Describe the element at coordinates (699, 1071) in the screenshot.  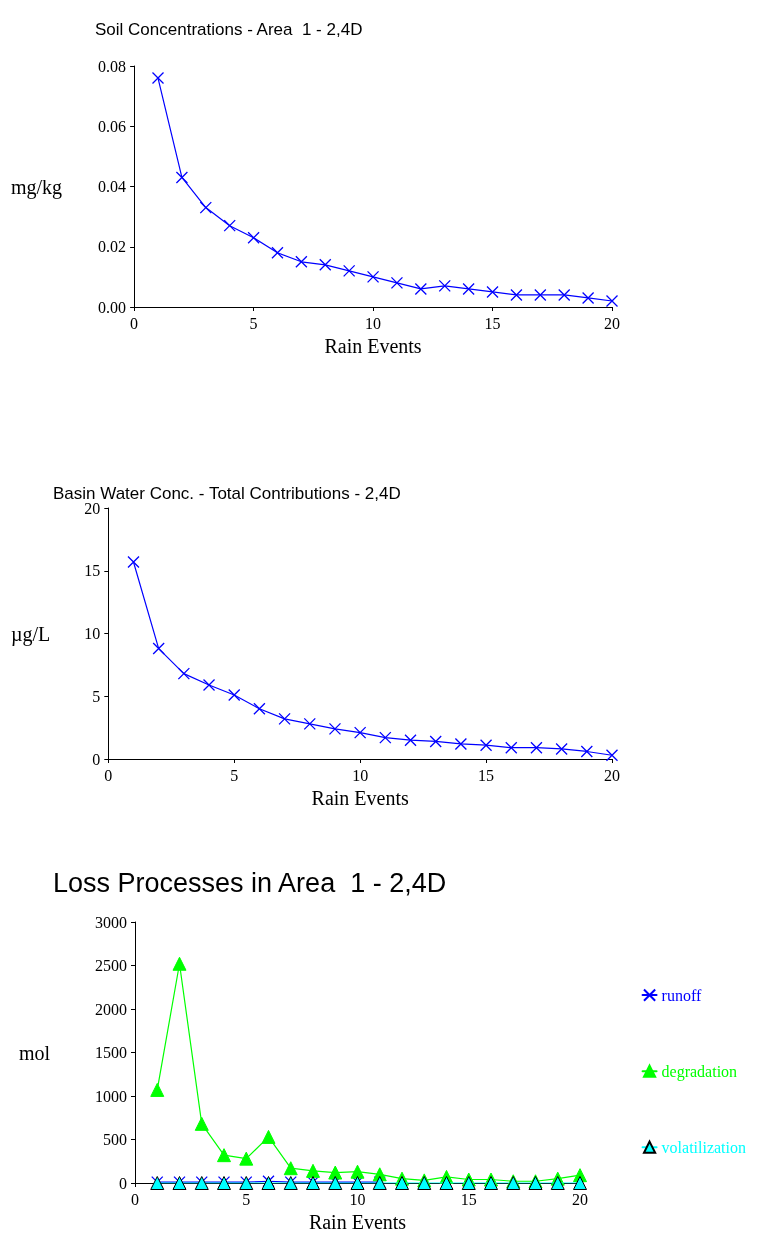
I see `legend-label: degradation` at that location.